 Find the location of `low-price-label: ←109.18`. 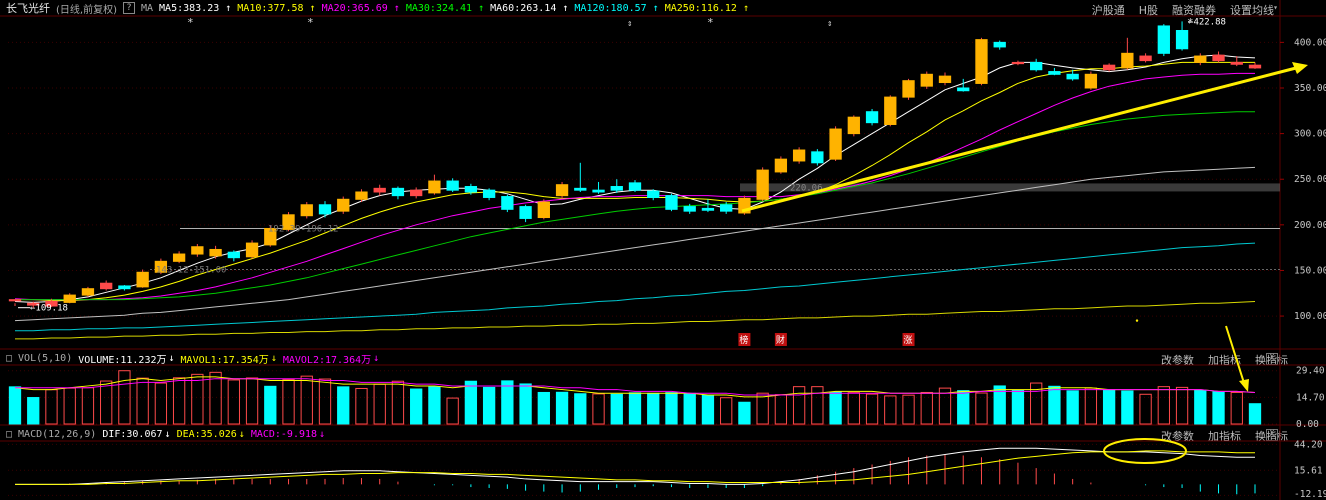

low-price-label: ←109.18 is located at coordinates (49, 309).